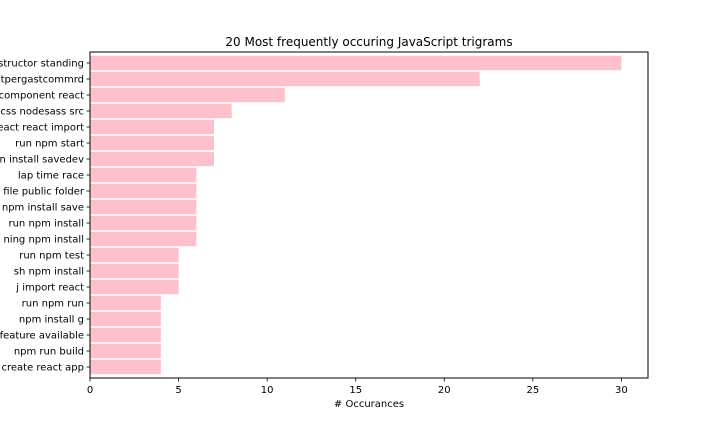 Image resolution: width=720 pixels, height=432 pixels. Describe the element at coordinates (51, 256) in the screenshot. I see `y-tick-label: run npm test` at that location.